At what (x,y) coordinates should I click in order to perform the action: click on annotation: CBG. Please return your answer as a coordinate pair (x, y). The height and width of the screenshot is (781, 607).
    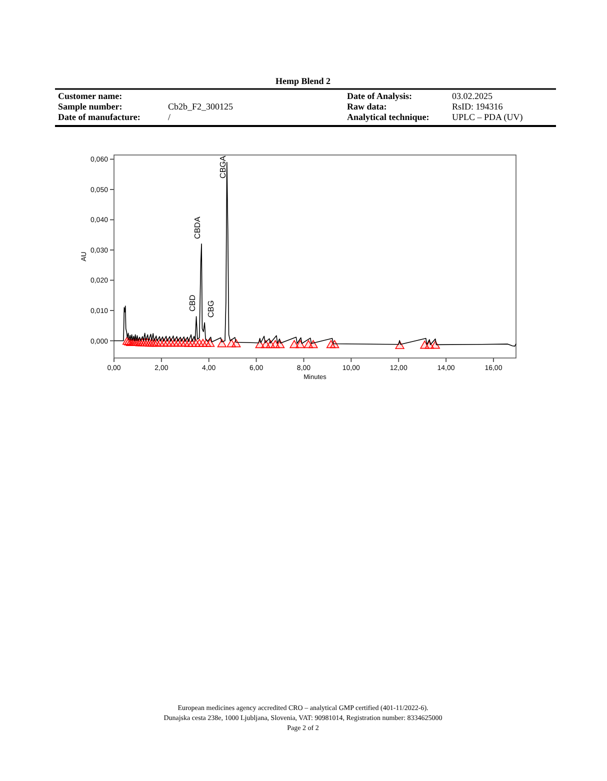
    Looking at the image, I should click on (211, 309).